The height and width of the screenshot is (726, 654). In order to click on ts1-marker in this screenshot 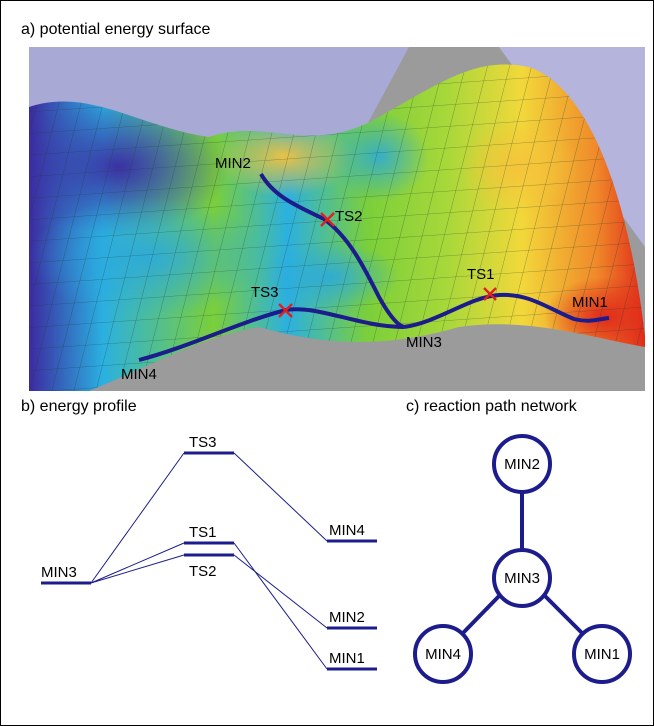, I will do `click(490, 294)`.